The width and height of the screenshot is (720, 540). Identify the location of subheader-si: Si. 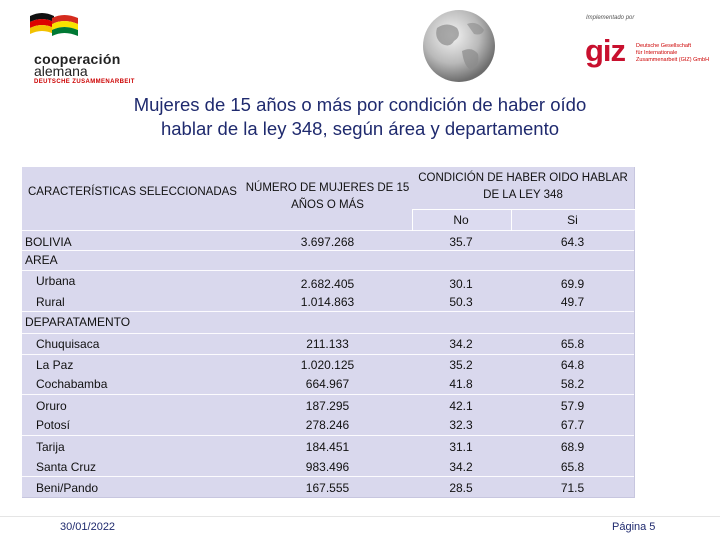
(572, 220).